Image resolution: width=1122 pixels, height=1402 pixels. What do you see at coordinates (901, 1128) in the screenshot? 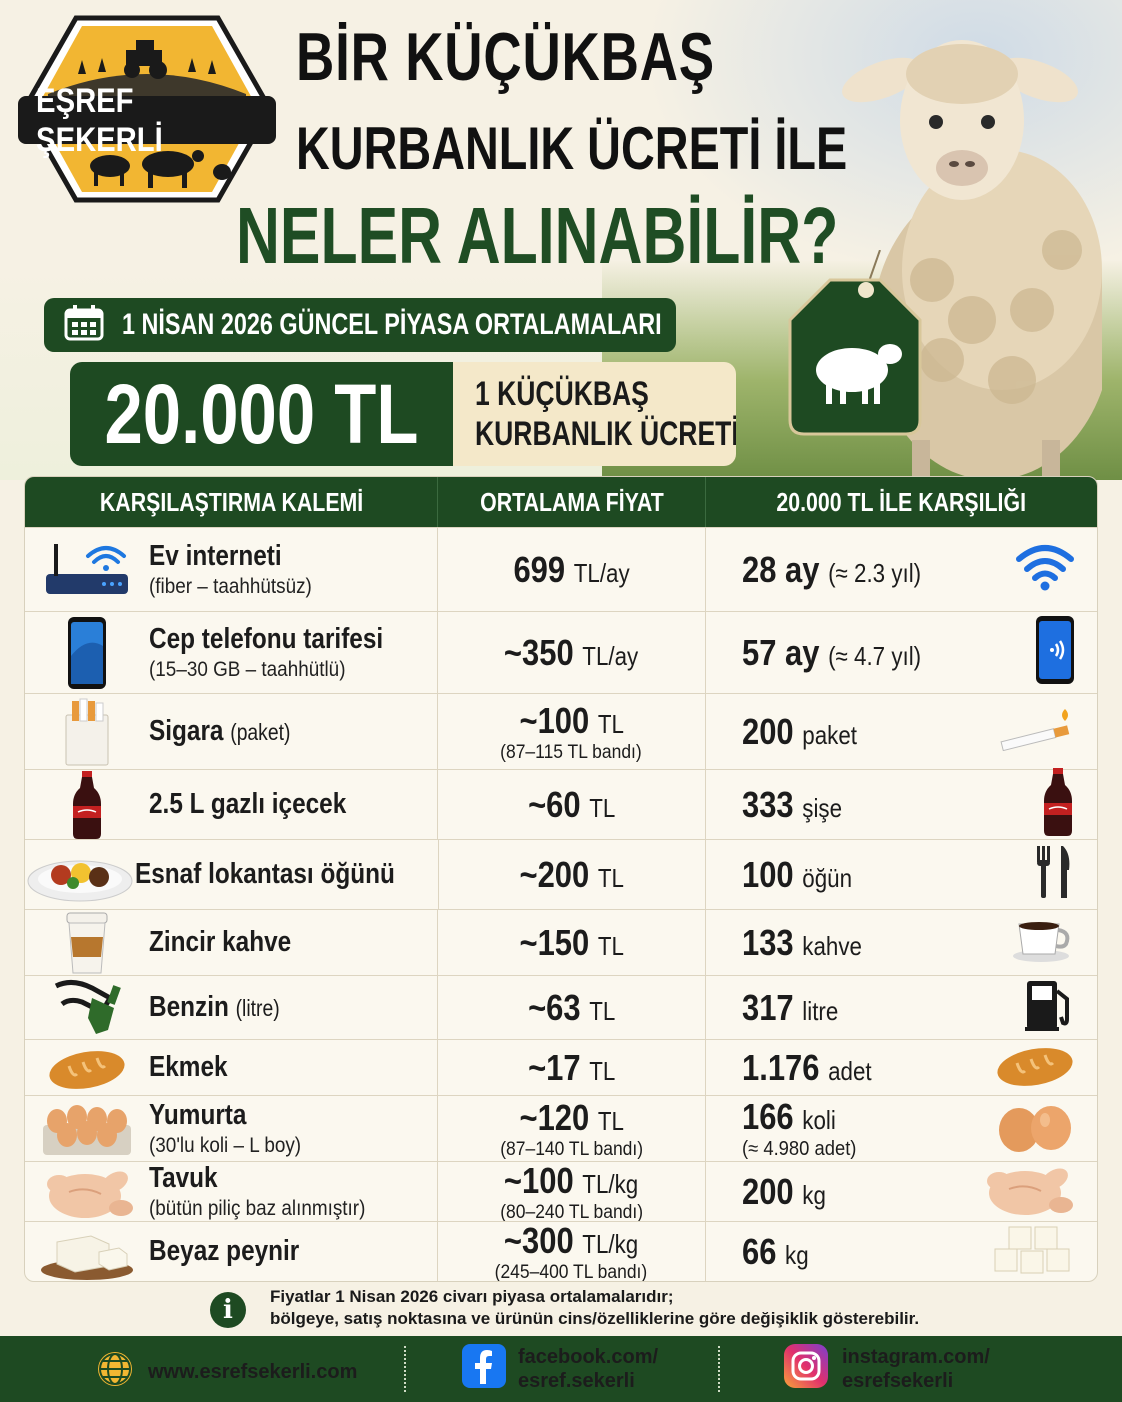
I see `equivalent-cell: 166 koli (≈ 4.980 adet)` at bounding box center [901, 1128].